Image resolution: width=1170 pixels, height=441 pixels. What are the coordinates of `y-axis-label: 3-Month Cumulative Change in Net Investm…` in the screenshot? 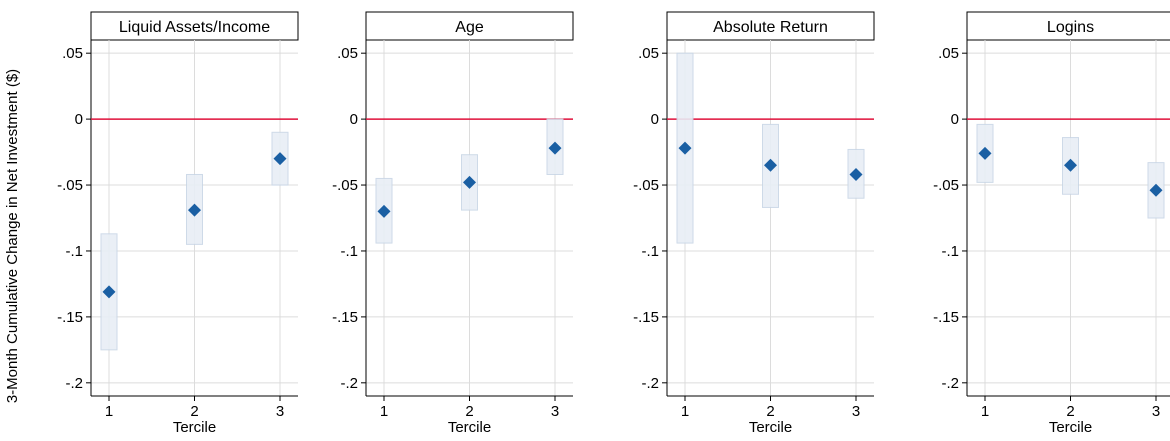 It's located at (12, 236).